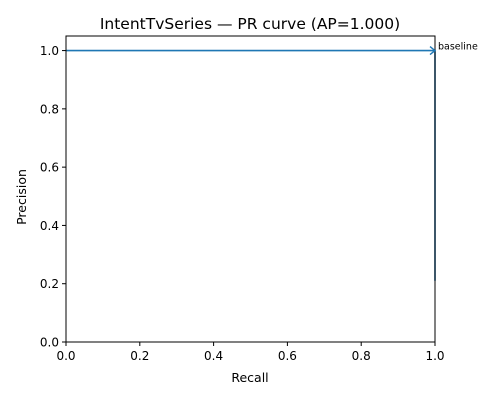 The width and height of the screenshot is (500, 400). What do you see at coordinates (21, 197) in the screenshot?
I see `y-axis-label: Precision` at bounding box center [21, 197].